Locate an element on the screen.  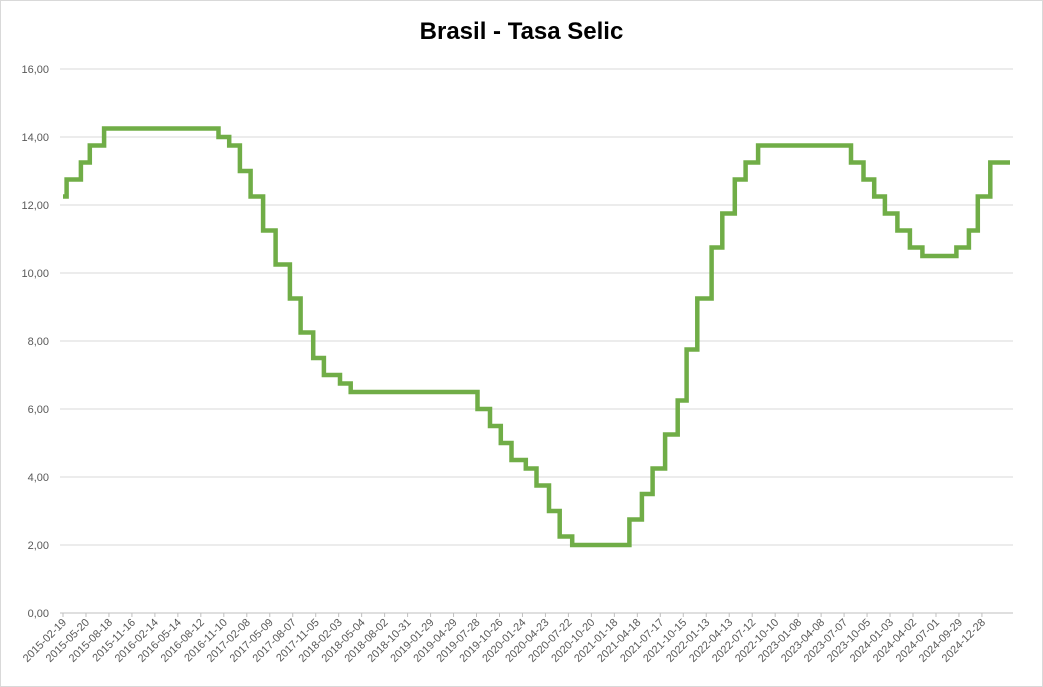
y-tick-label: 14,00 is located at coordinates (35, 138).